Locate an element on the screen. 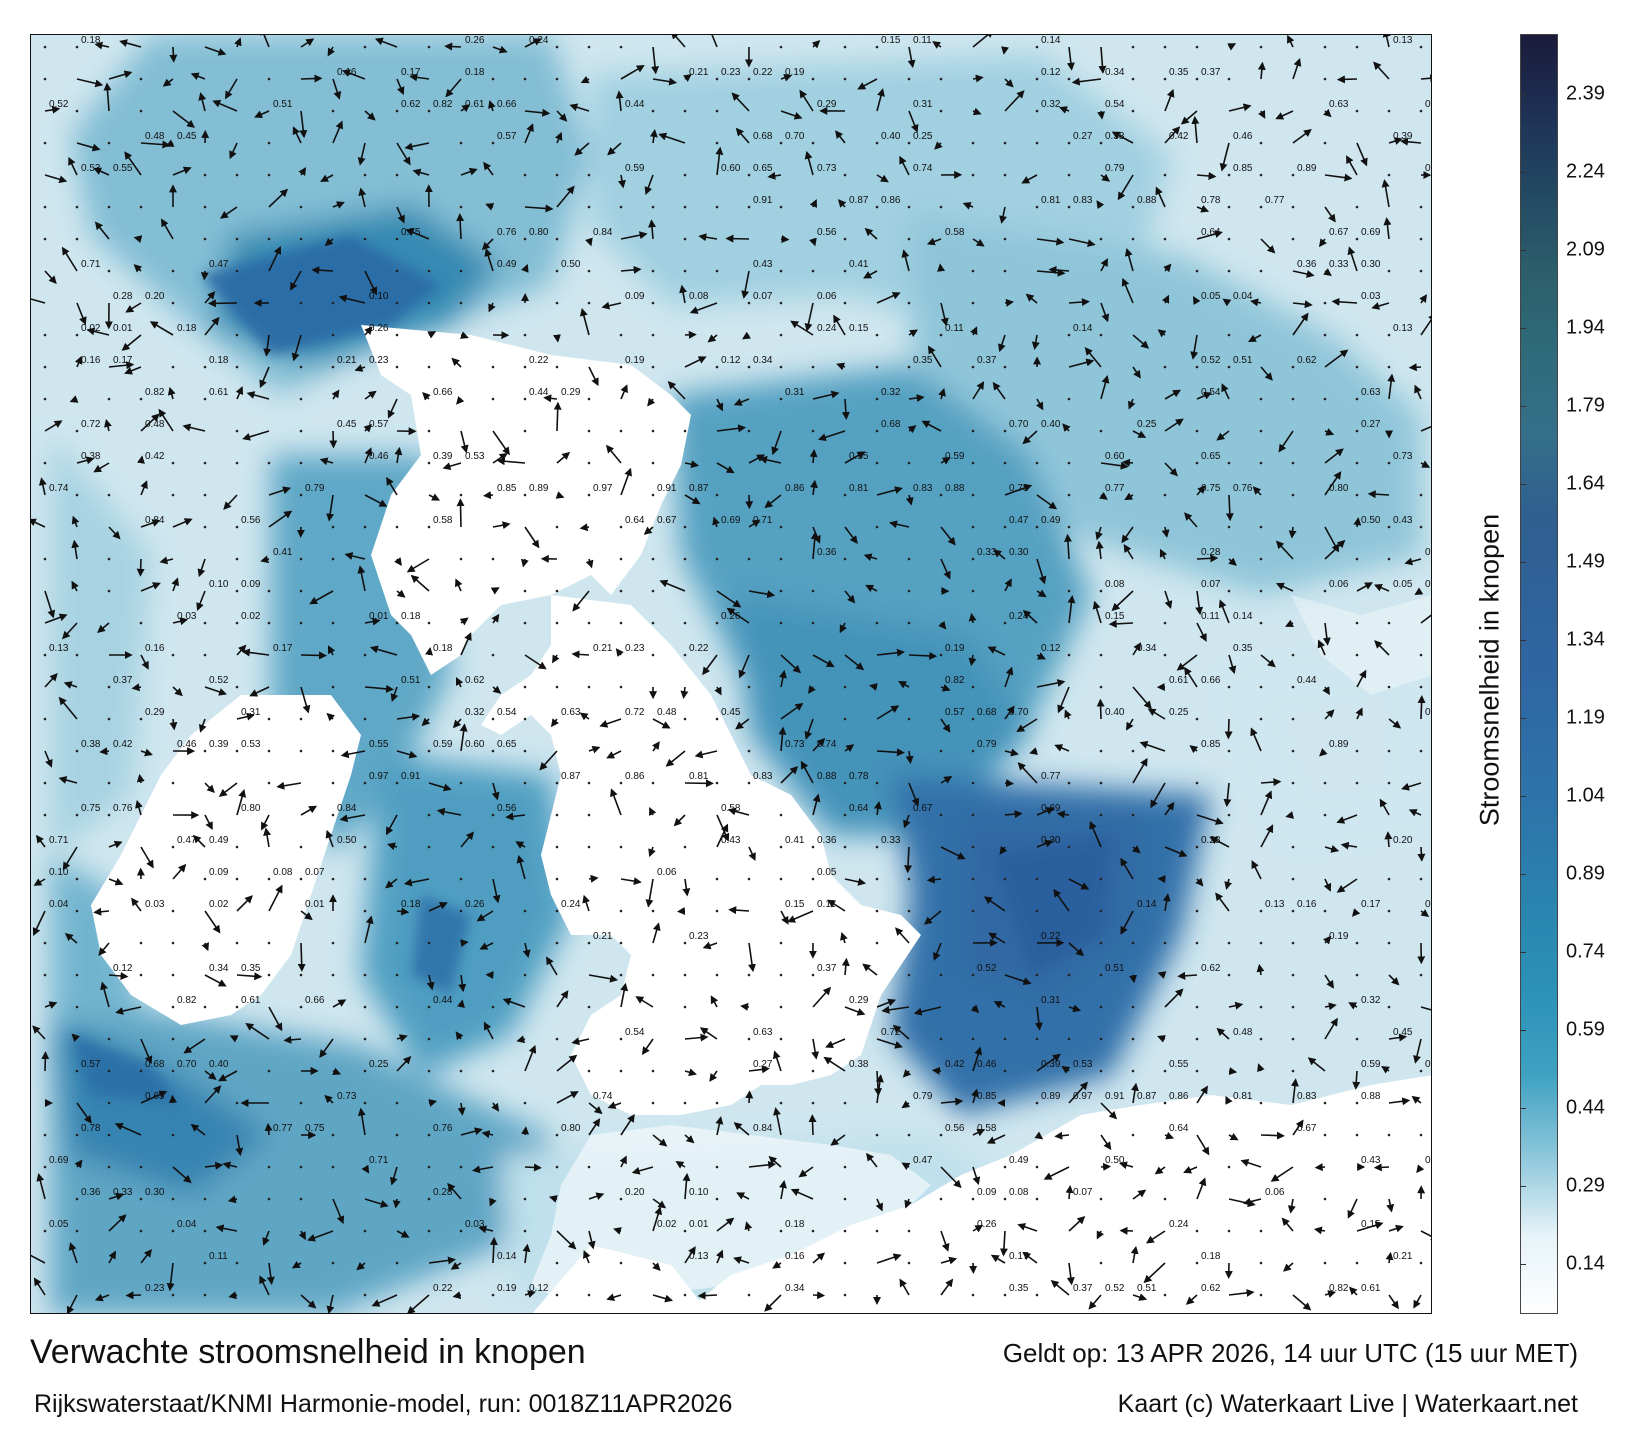 The image size is (1650, 1450). speed-label: 0.52 is located at coordinates (219, 680).